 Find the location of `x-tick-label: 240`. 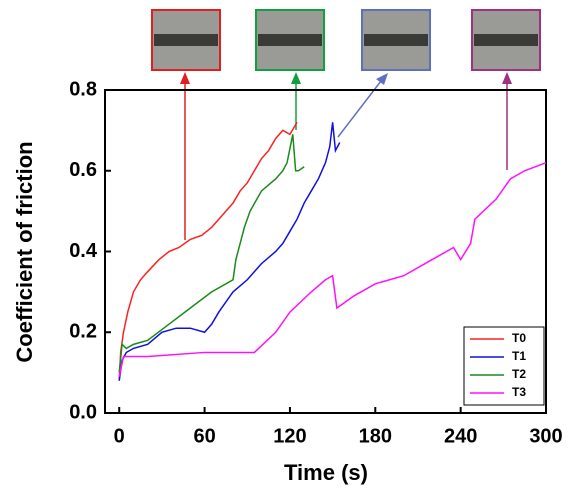

x-tick-label: 240 is located at coordinates (460, 436).